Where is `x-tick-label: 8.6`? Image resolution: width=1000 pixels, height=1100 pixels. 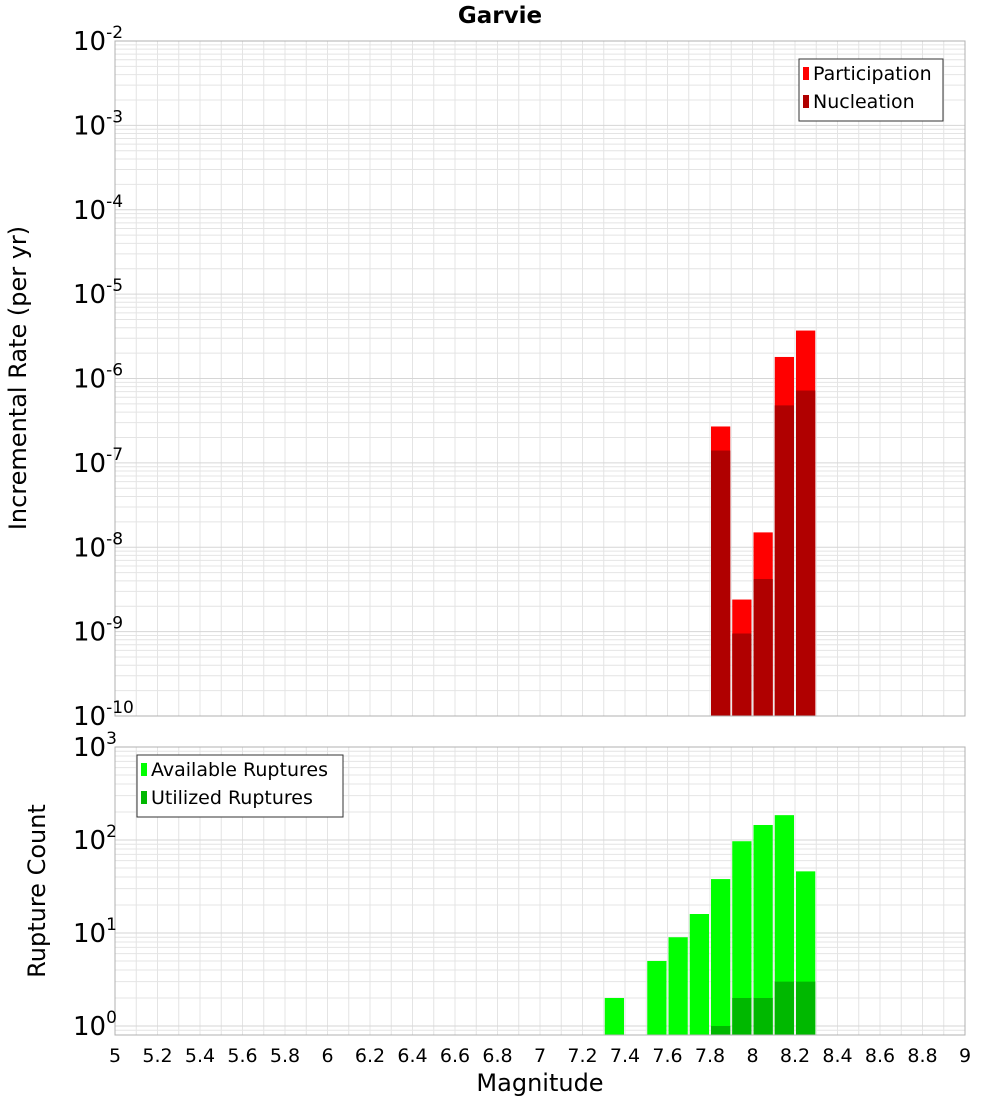
x-tick-label: 8.6 is located at coordinates (880, 1056).